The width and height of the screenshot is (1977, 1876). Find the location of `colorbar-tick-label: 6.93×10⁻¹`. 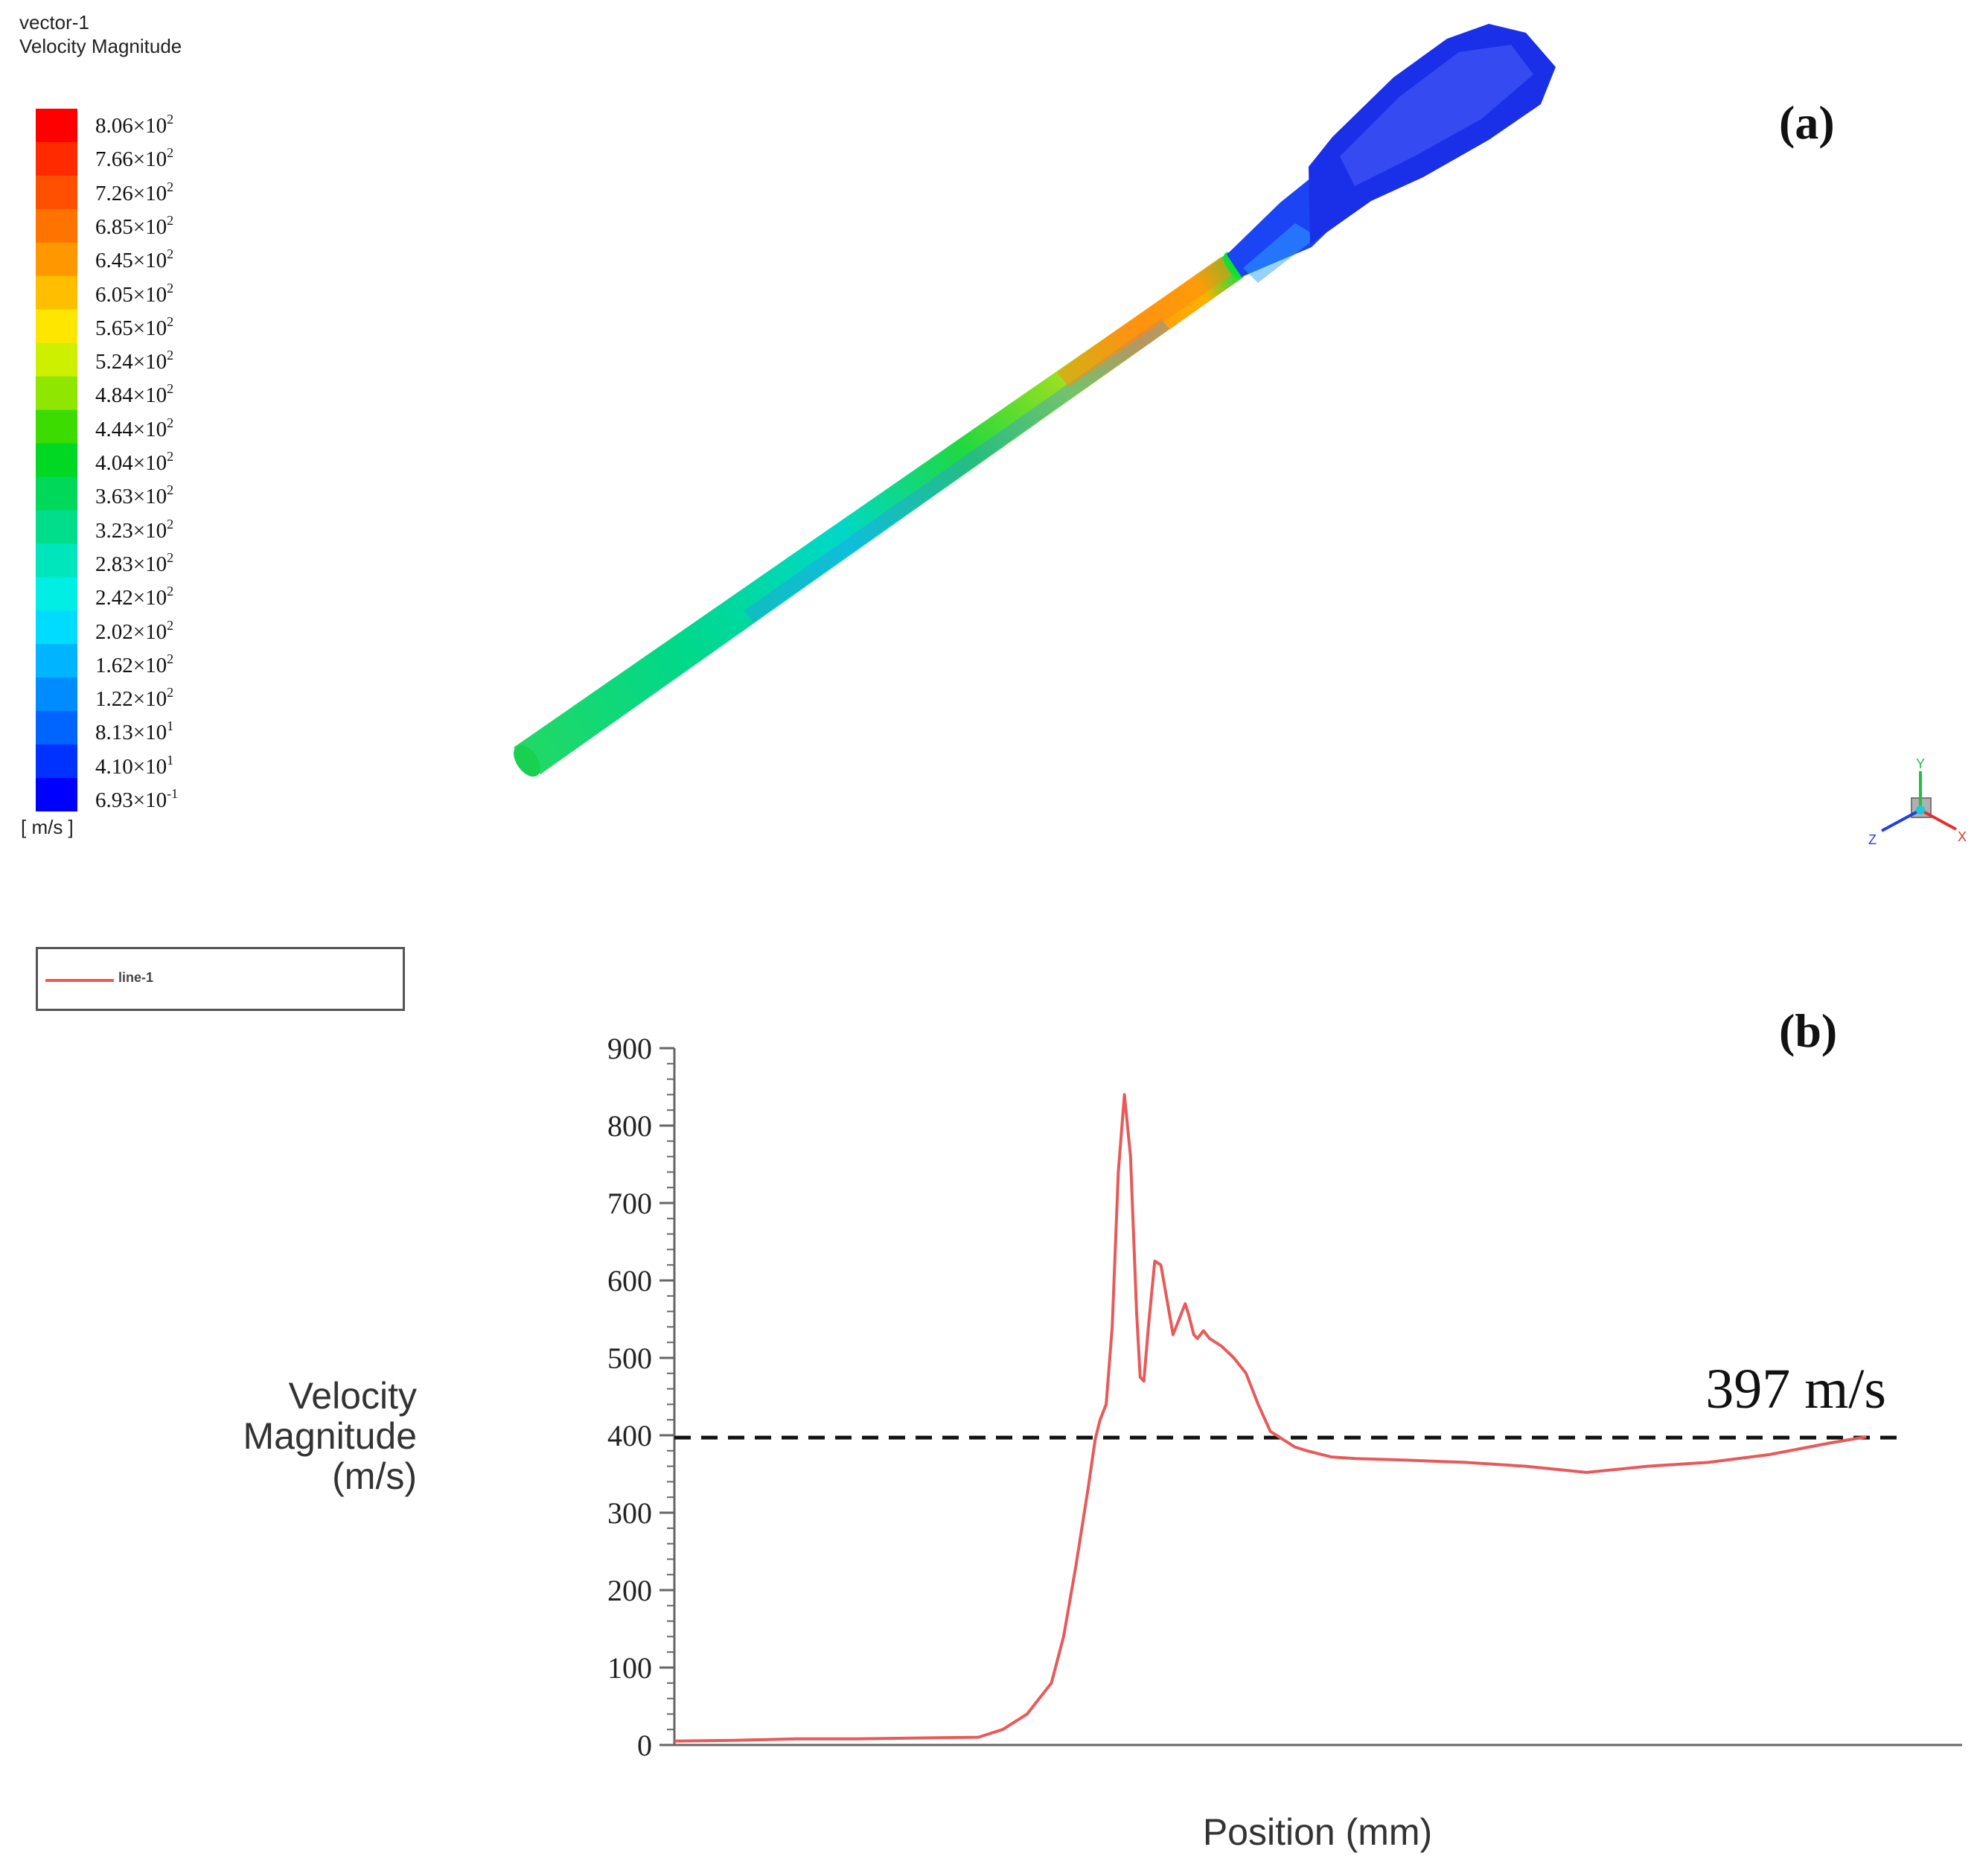

colorbar-tick-label: 6.93×10⁻¹ is located at coordinates (137, 799).